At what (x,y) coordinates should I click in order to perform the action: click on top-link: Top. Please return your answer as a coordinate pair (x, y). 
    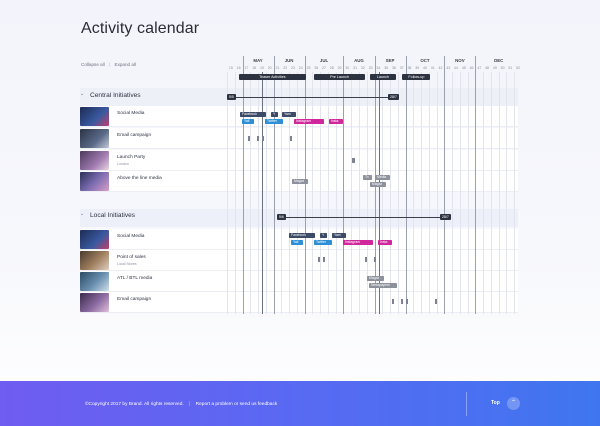
    Looking at the image, I should click on (495, 403).